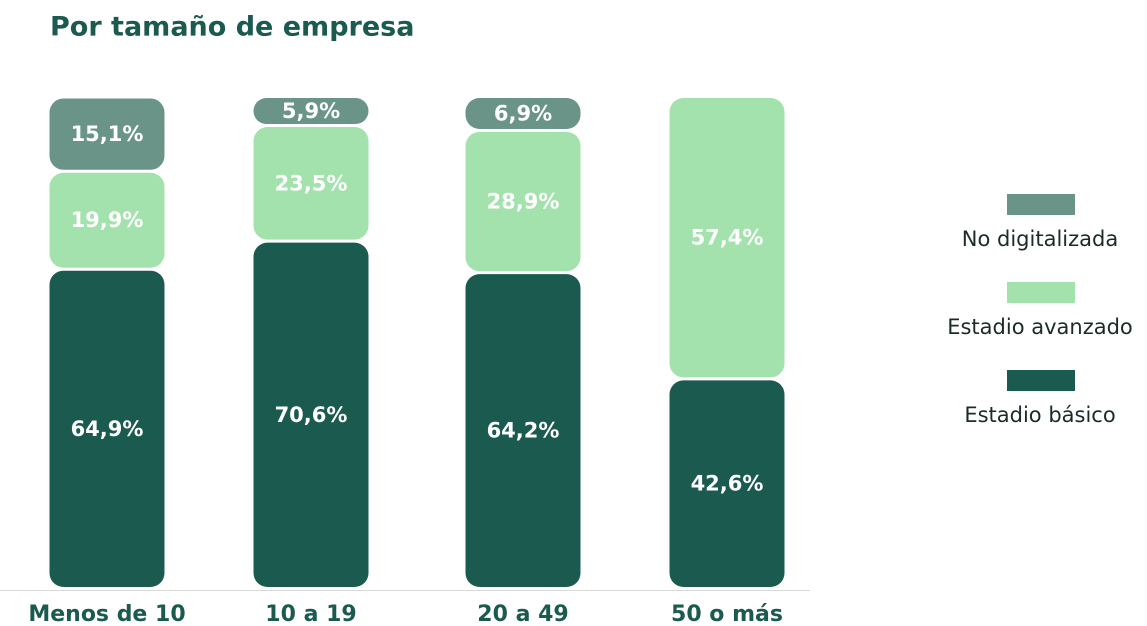 This screenshot has width=1147, height=626. I want to click on data-label: 70,6%, so click(311, 415).